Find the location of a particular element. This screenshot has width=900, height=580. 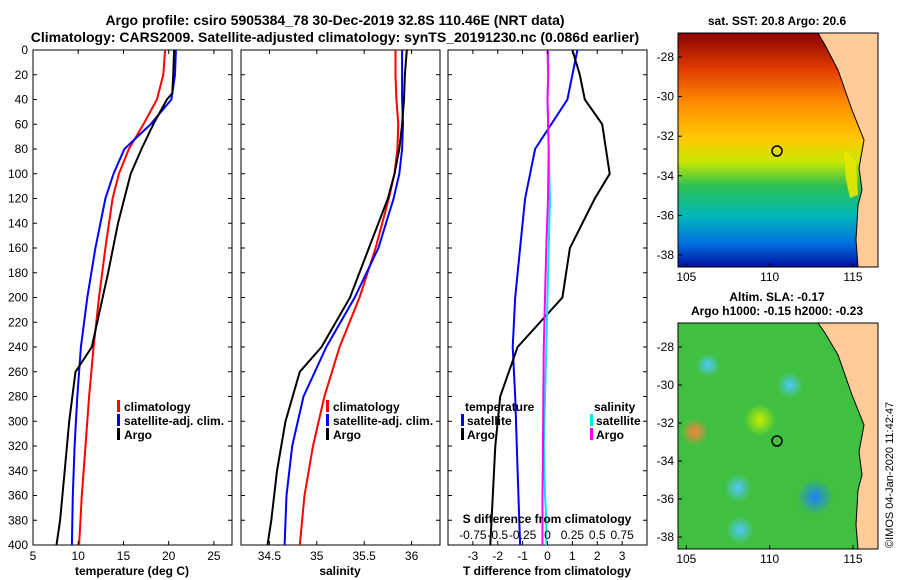

depth-tick-label: 200 is located at coordinates (18, 298).